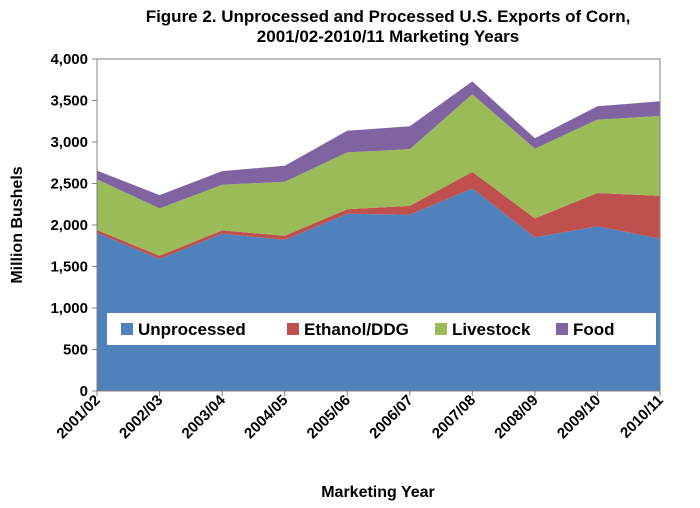 Image resolution: width=700 pixels, height=508 pixels. Describe the element at coordinates (516, 417) in the screenshot. I see `x-tick-label: 2008/09` at that location.